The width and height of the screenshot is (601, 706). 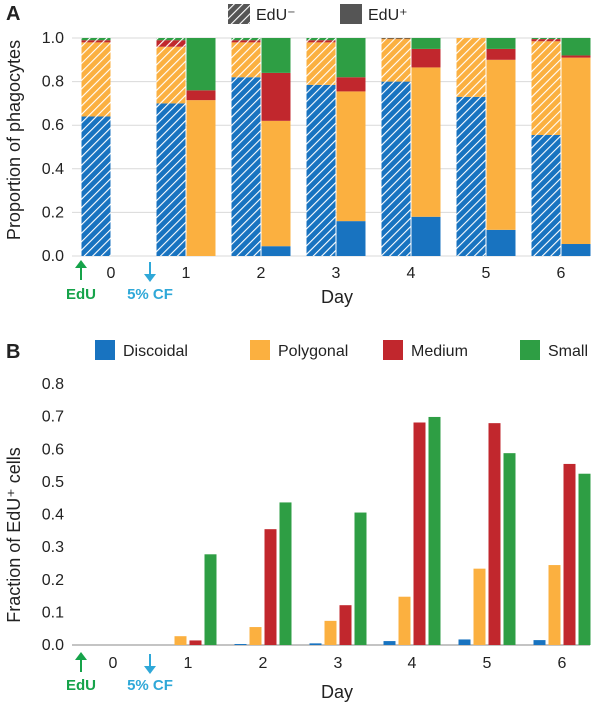 What do you see at coordinates (260, 350) in the screenshot?
I see `legend-polygonal-swatch` at bounding box center [260, 350].